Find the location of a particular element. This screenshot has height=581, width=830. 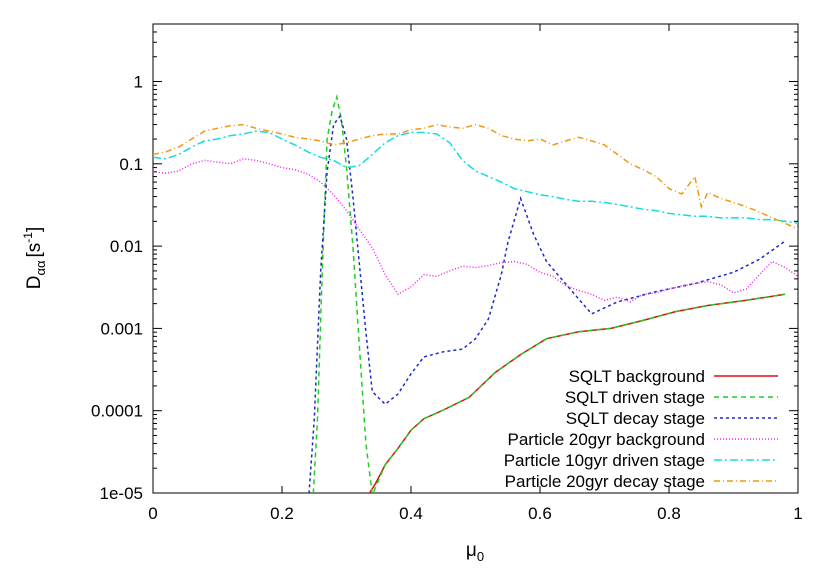

legend-label: Particle 20gyr background is located at coordinates (606, 439).